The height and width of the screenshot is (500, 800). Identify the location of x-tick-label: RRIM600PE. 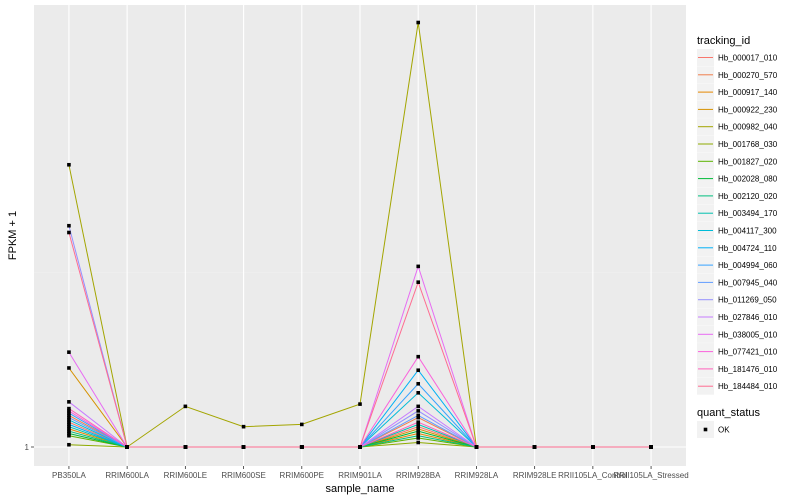
(302, 475).